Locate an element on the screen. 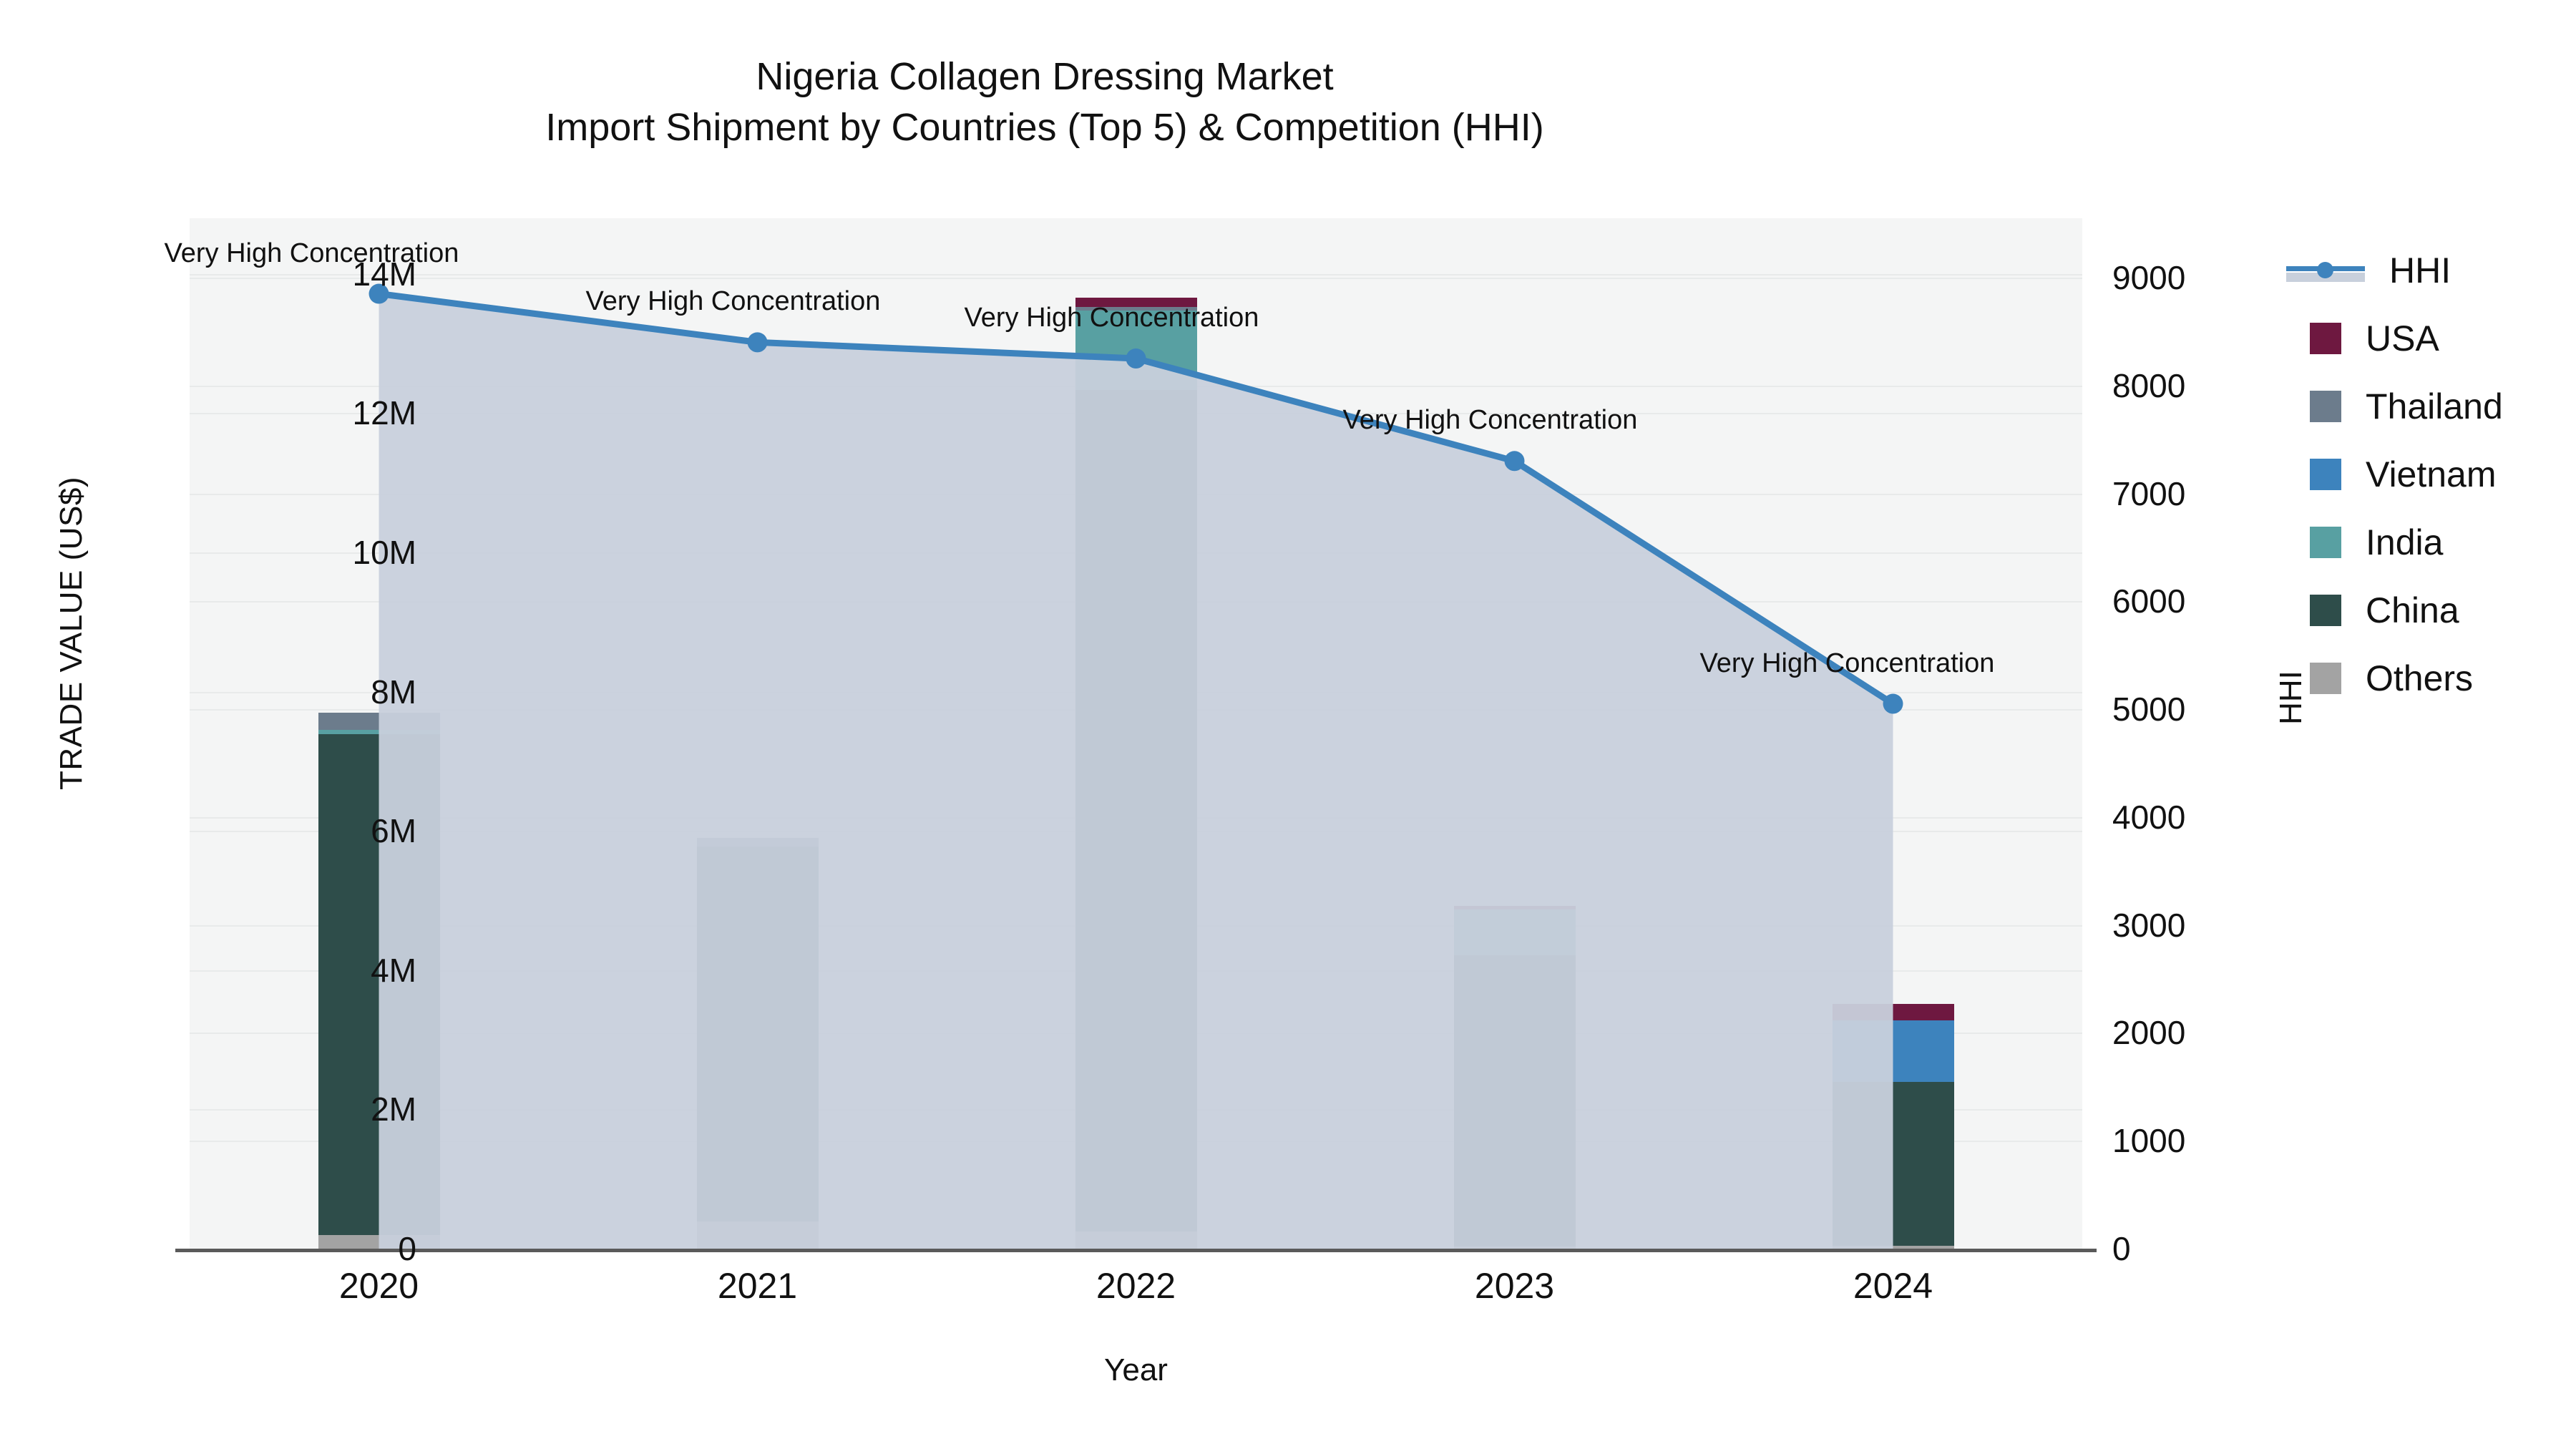 Image resolution: width=2576 pixels, height=1449 pixels. legend-item-india: India is located at coordinates (2429, 542).